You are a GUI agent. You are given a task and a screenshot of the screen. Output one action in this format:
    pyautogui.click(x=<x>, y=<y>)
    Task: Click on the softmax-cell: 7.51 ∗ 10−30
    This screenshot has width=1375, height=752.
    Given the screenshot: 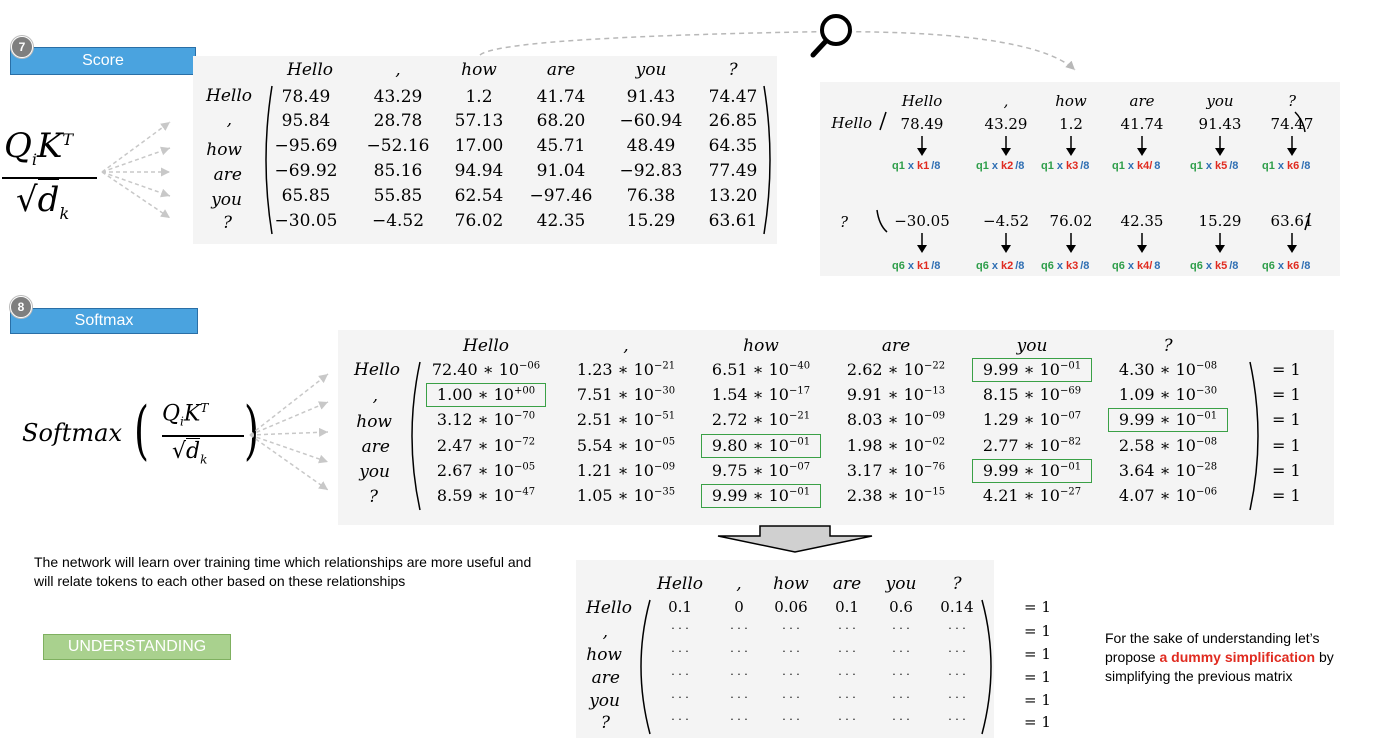 What is the action you would take?
    pyautogui.click(x=626, y=394)
    